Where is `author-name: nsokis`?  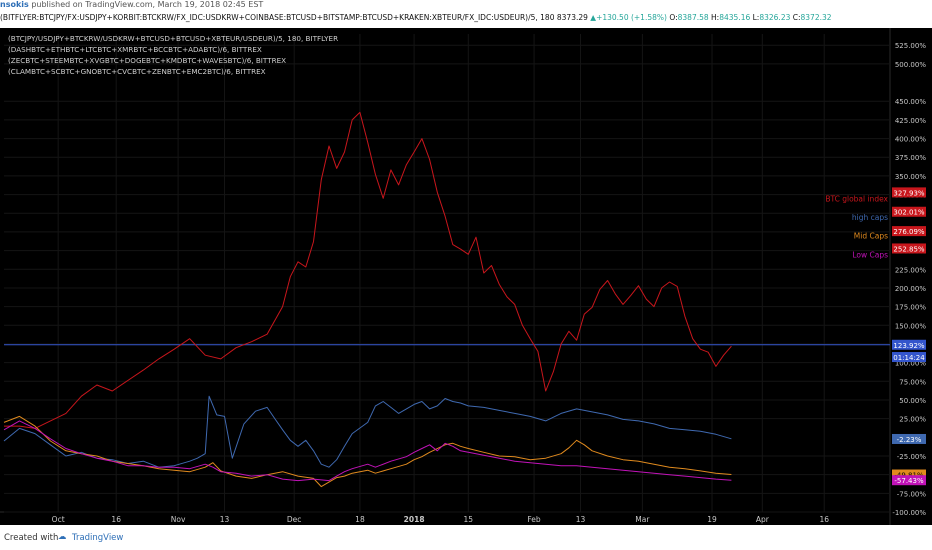
author-name: nsokis is located at coordinates (14, 4).